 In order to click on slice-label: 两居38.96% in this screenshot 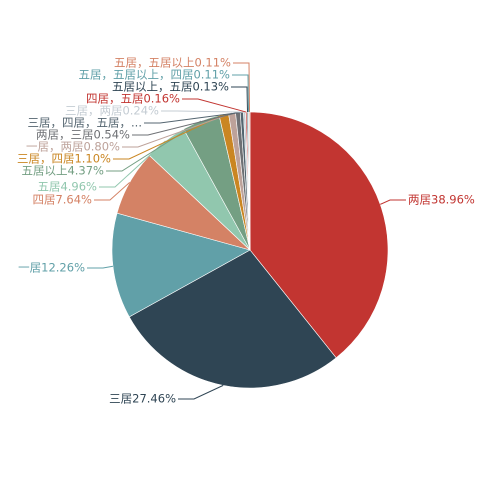, I will do `click(441, 200)`.